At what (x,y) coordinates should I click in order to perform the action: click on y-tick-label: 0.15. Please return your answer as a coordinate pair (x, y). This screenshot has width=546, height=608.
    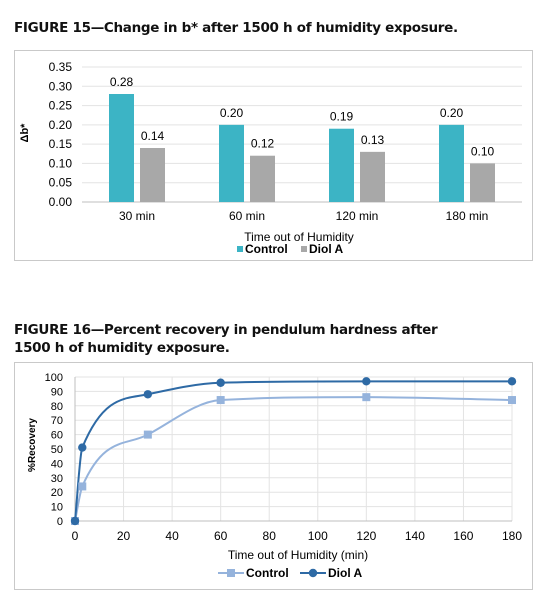
    Looking at the image, I should click on (61, 144).